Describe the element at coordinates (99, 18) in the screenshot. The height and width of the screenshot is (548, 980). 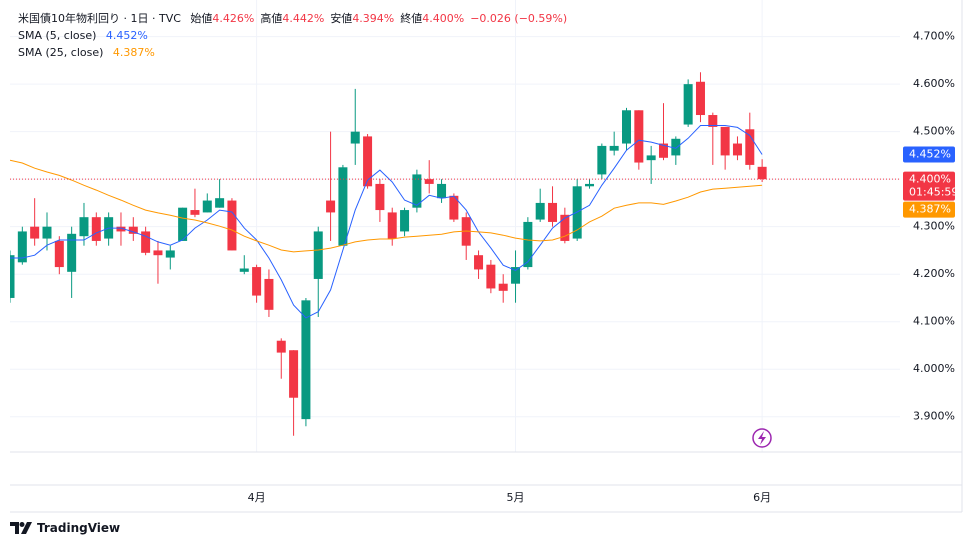
I see `symbol-title: 米国債10年物利回り · 1日 · TVC` at that location.